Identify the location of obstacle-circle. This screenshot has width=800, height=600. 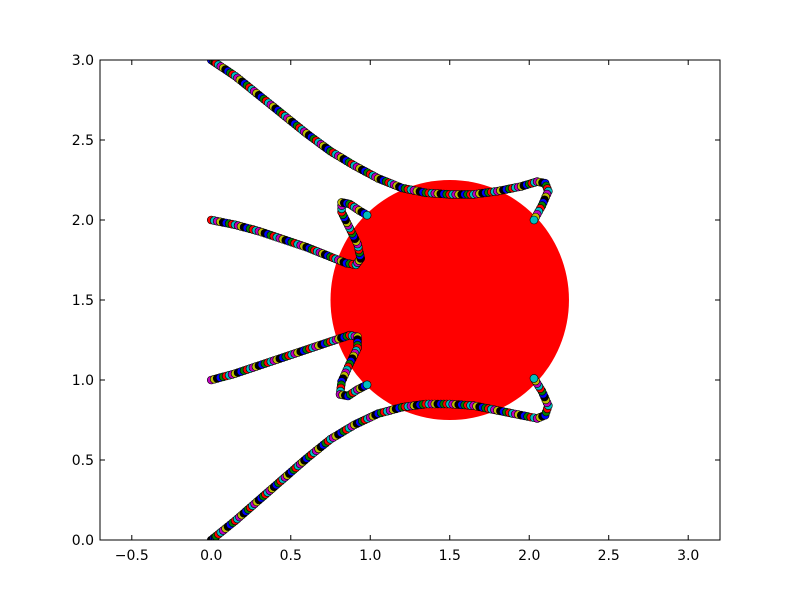
(449, 300).